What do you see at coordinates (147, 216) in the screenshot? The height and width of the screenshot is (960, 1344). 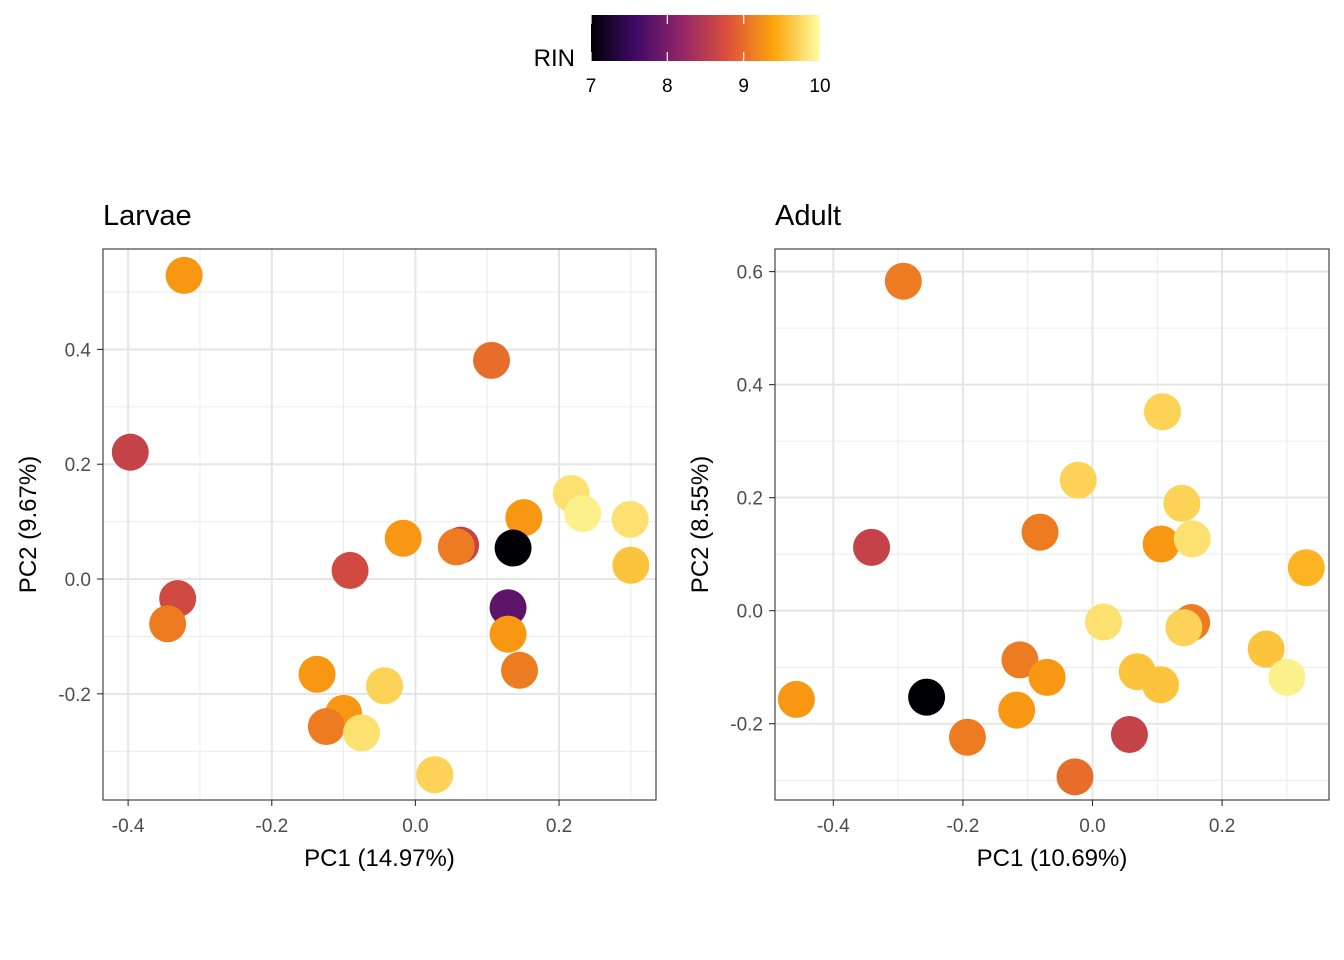 I see `panel-title-larvae: Larvae` at bounding box center [147, 216].